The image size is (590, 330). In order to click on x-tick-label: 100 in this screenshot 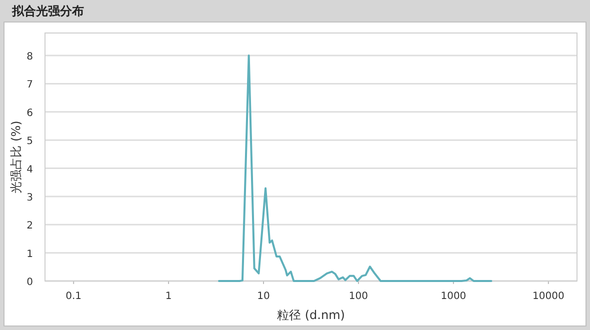, I will do `click(358, 296)`.